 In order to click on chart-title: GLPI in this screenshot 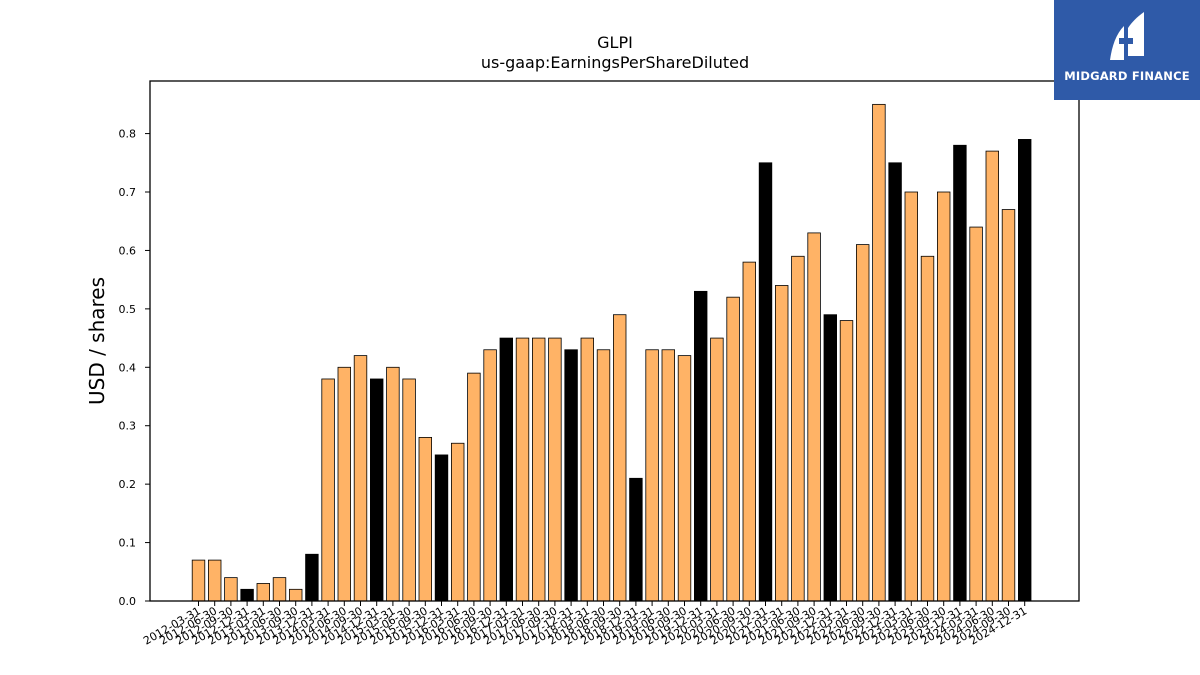, I will do `click(615, 42)`.